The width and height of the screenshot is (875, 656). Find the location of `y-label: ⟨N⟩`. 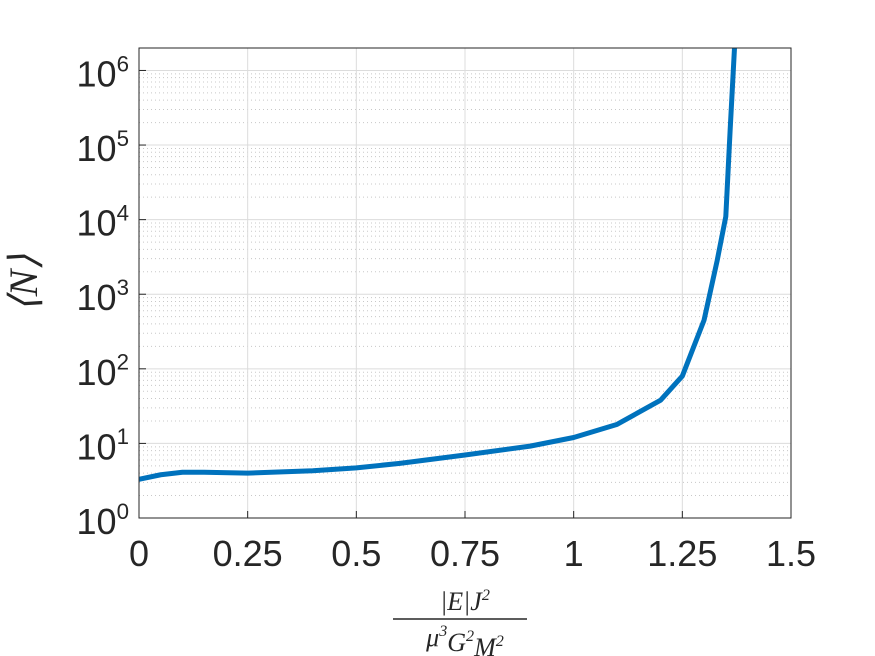

y-label: ⟨N⟩ is located at coordinates (23, 283).